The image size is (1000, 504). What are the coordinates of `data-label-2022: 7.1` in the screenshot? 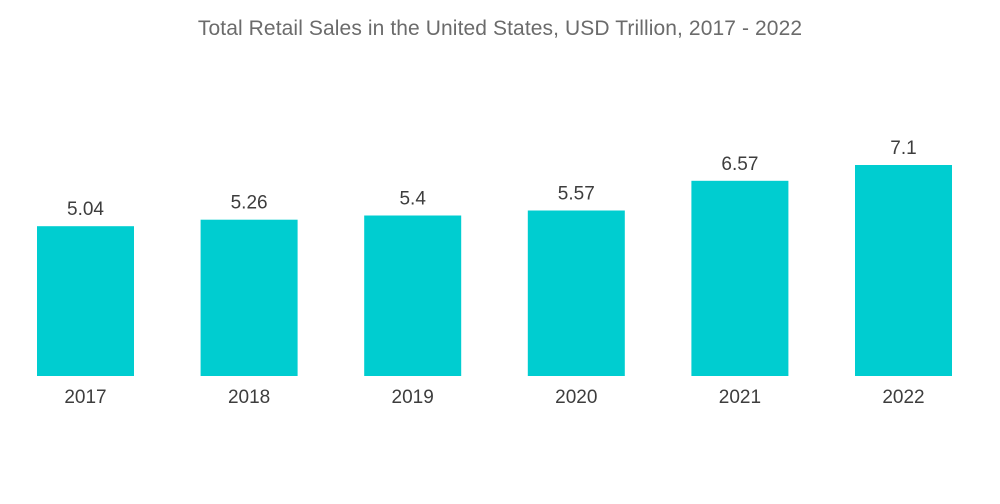 It's located at (903, 148).